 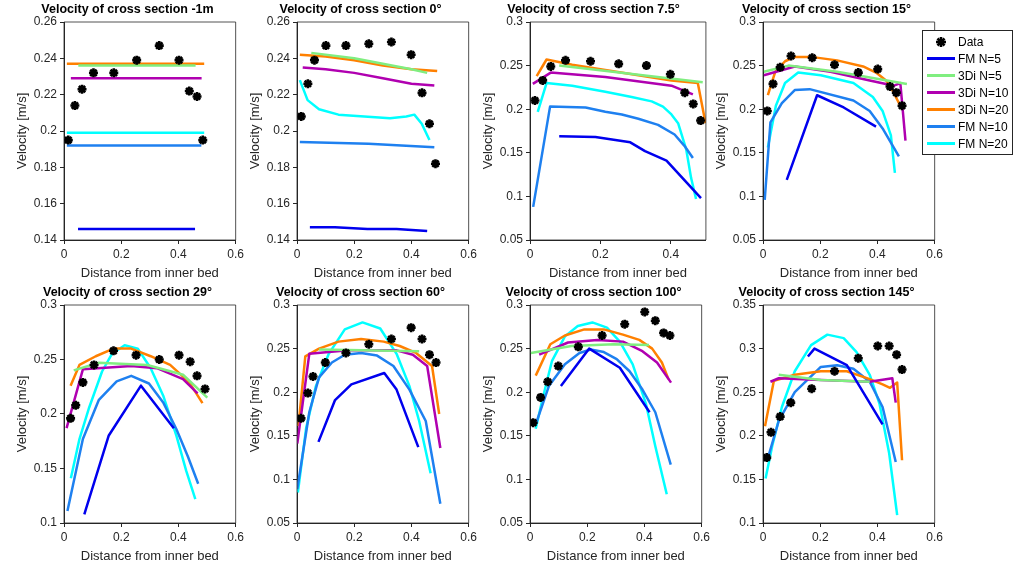 What do you see at coordinates (983, 126) in the screenshot?
I see `legend-label: FM N=10` at bounding box center [983, 126].